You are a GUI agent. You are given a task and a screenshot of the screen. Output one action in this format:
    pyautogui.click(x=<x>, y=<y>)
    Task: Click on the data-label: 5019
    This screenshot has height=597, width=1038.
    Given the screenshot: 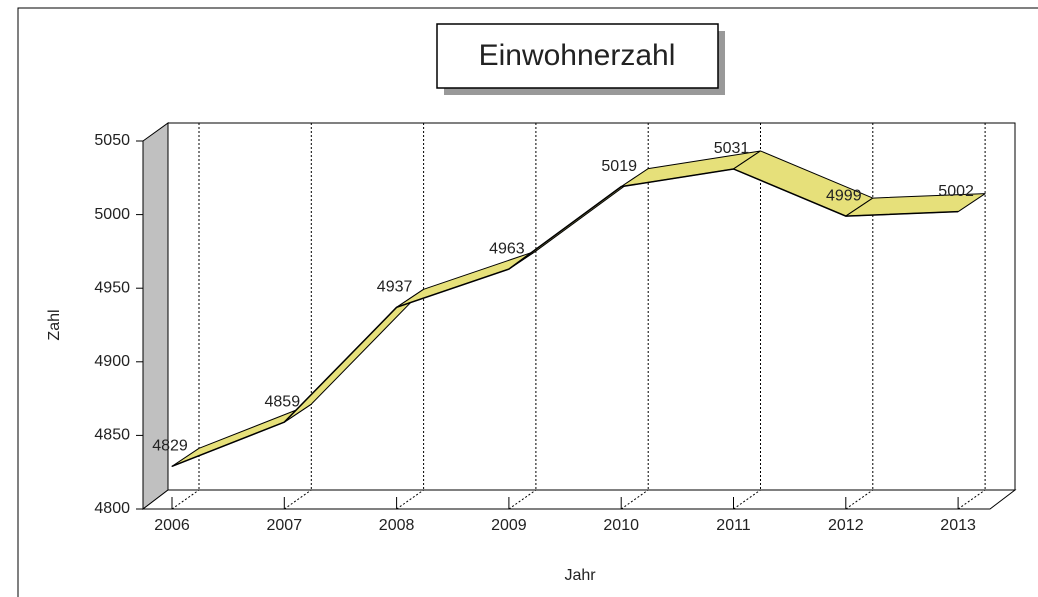 What is the action you would take?
    pyautogui.click(x=619, y=166)
    